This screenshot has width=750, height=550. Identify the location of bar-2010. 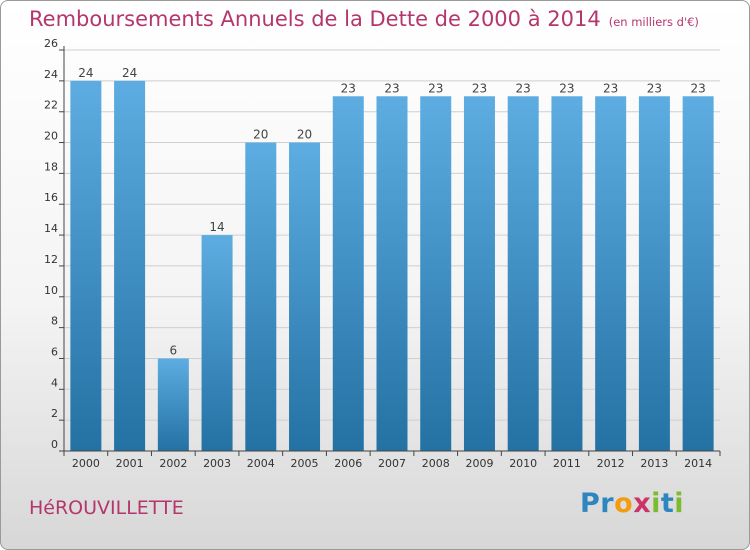
(523, 274).